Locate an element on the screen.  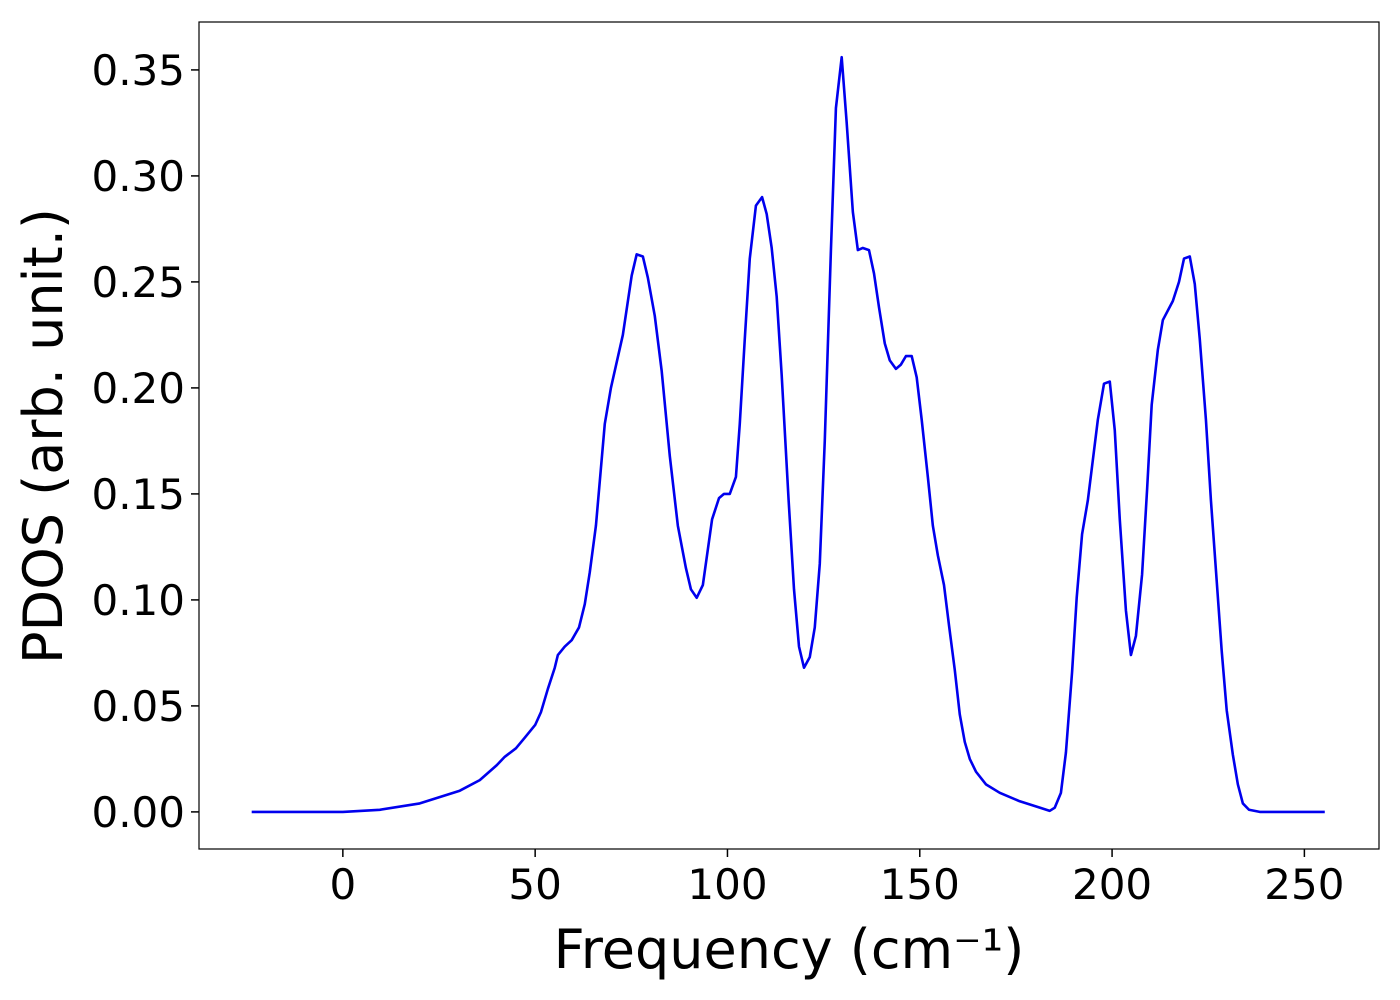
y-tick-label: 0.10 is located at coordinates (138, 600).